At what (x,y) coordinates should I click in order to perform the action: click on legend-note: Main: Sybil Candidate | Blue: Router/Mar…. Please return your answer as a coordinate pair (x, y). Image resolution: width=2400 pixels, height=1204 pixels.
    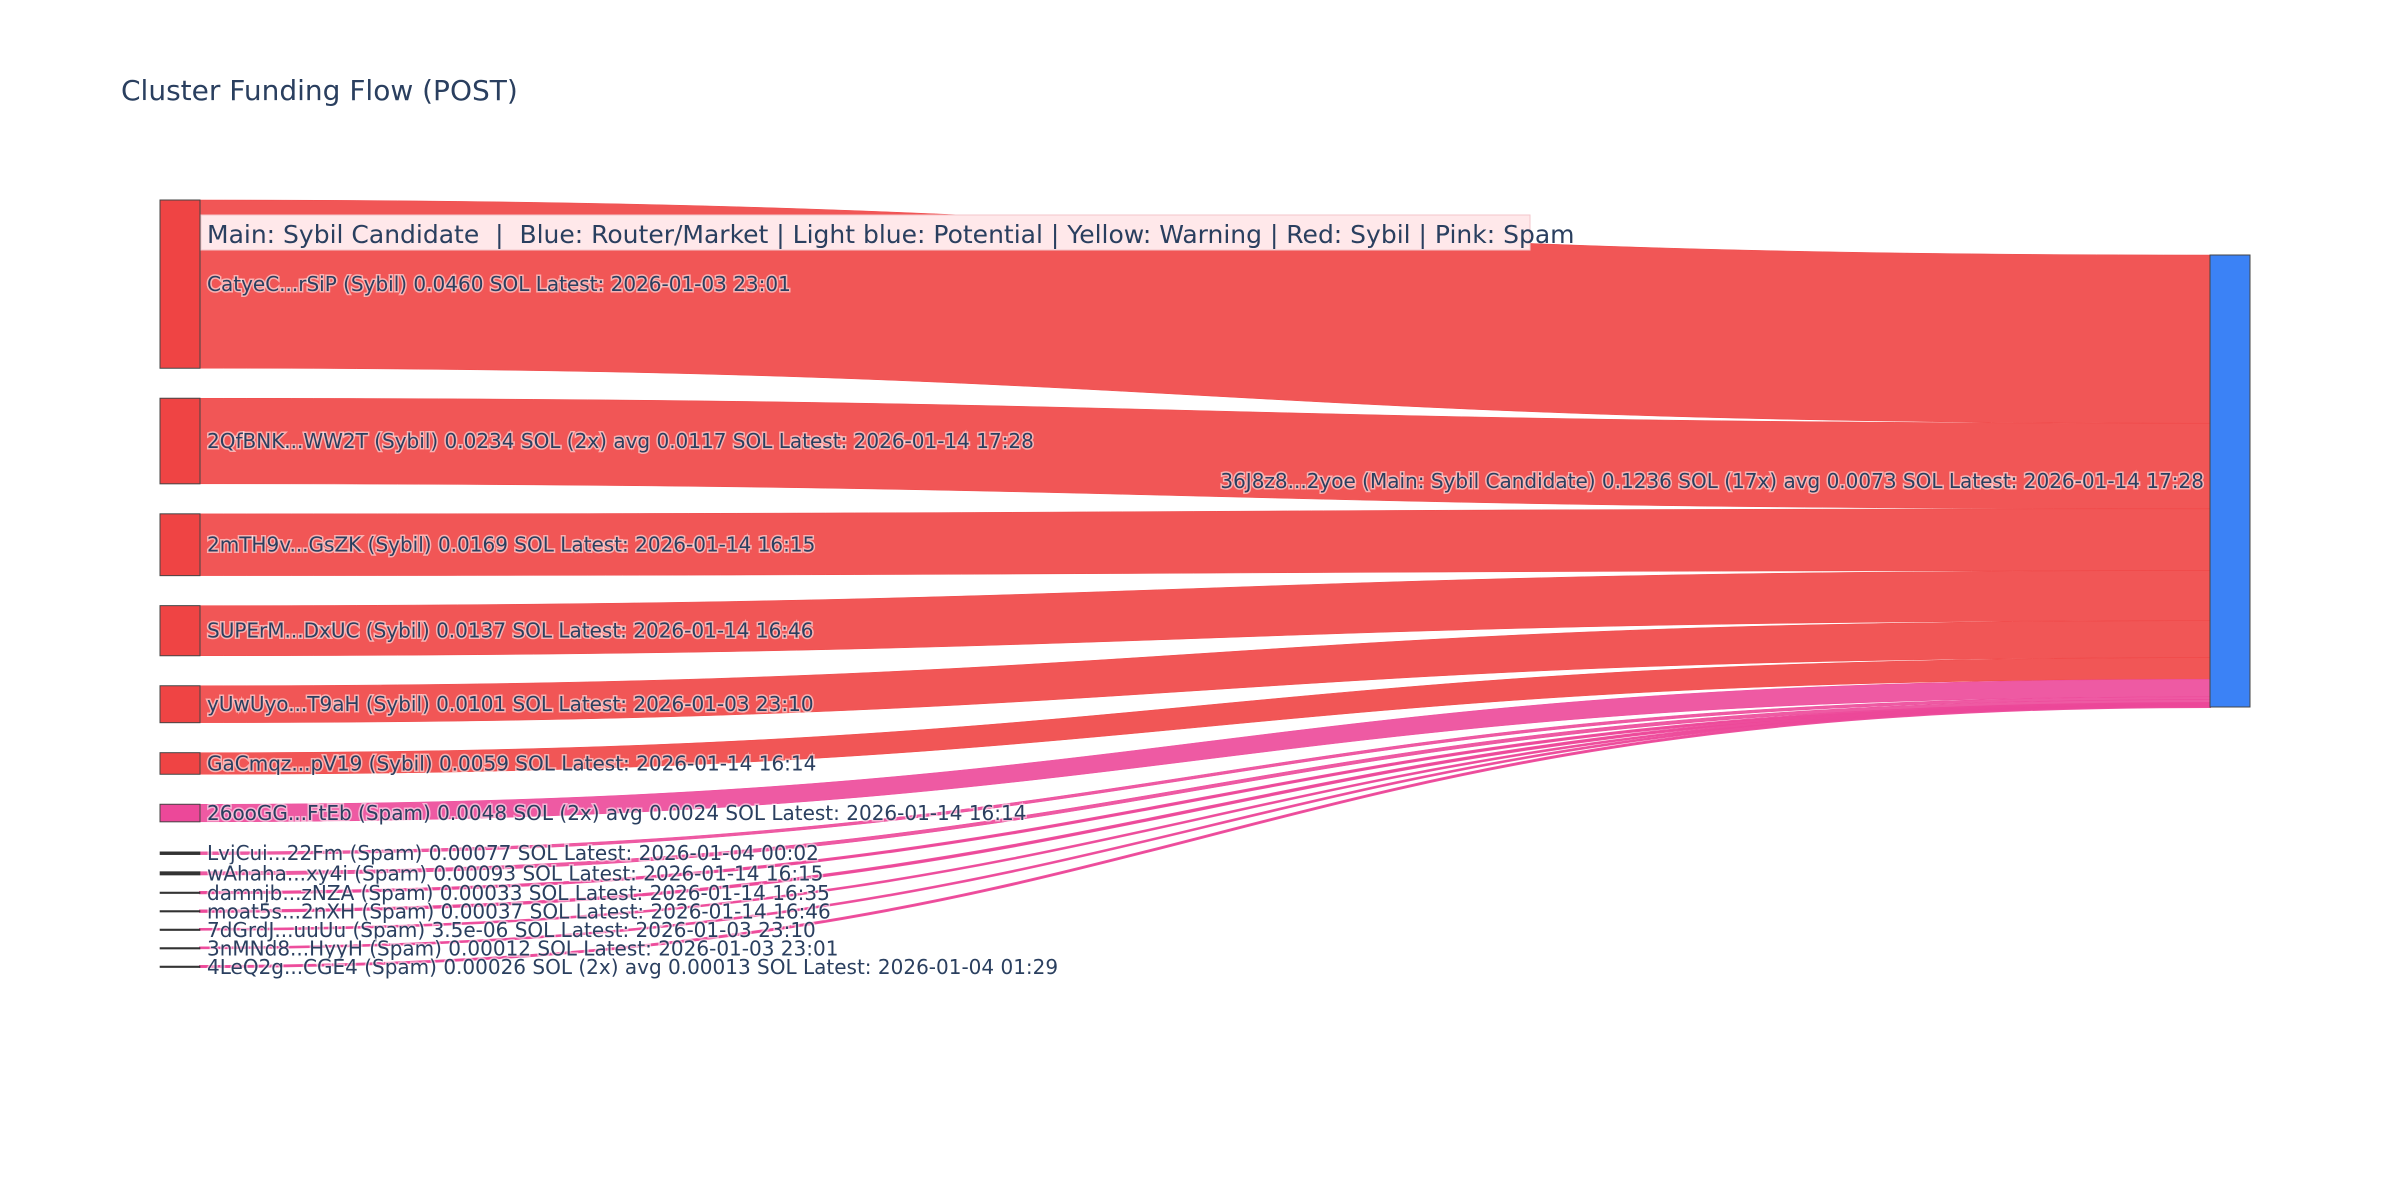
    Looking at the image, I should click on (891, 234).